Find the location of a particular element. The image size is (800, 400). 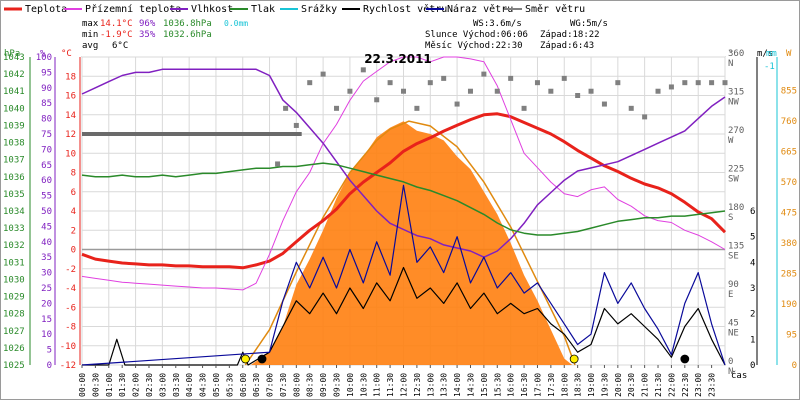

axis-tick-direction-deg: 360 is located at coordinates (736, 54).